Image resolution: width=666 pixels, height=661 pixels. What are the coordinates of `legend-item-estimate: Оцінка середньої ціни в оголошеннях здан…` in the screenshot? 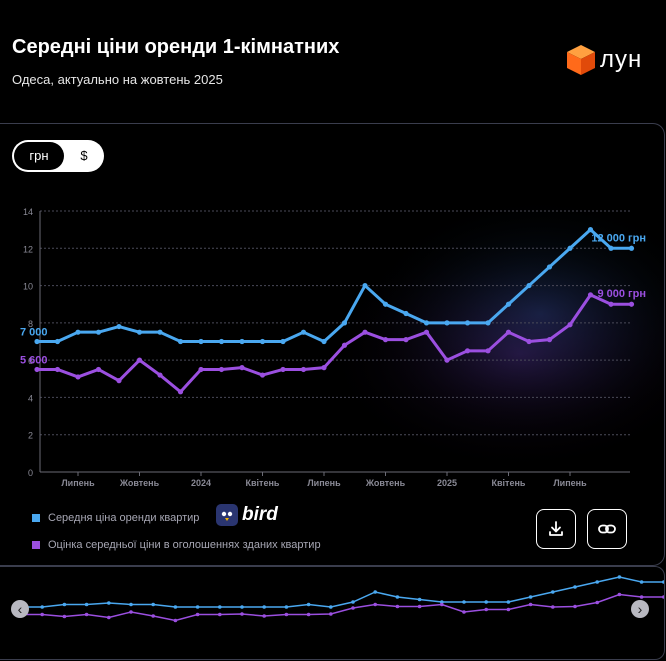 It's located at (176, 545).